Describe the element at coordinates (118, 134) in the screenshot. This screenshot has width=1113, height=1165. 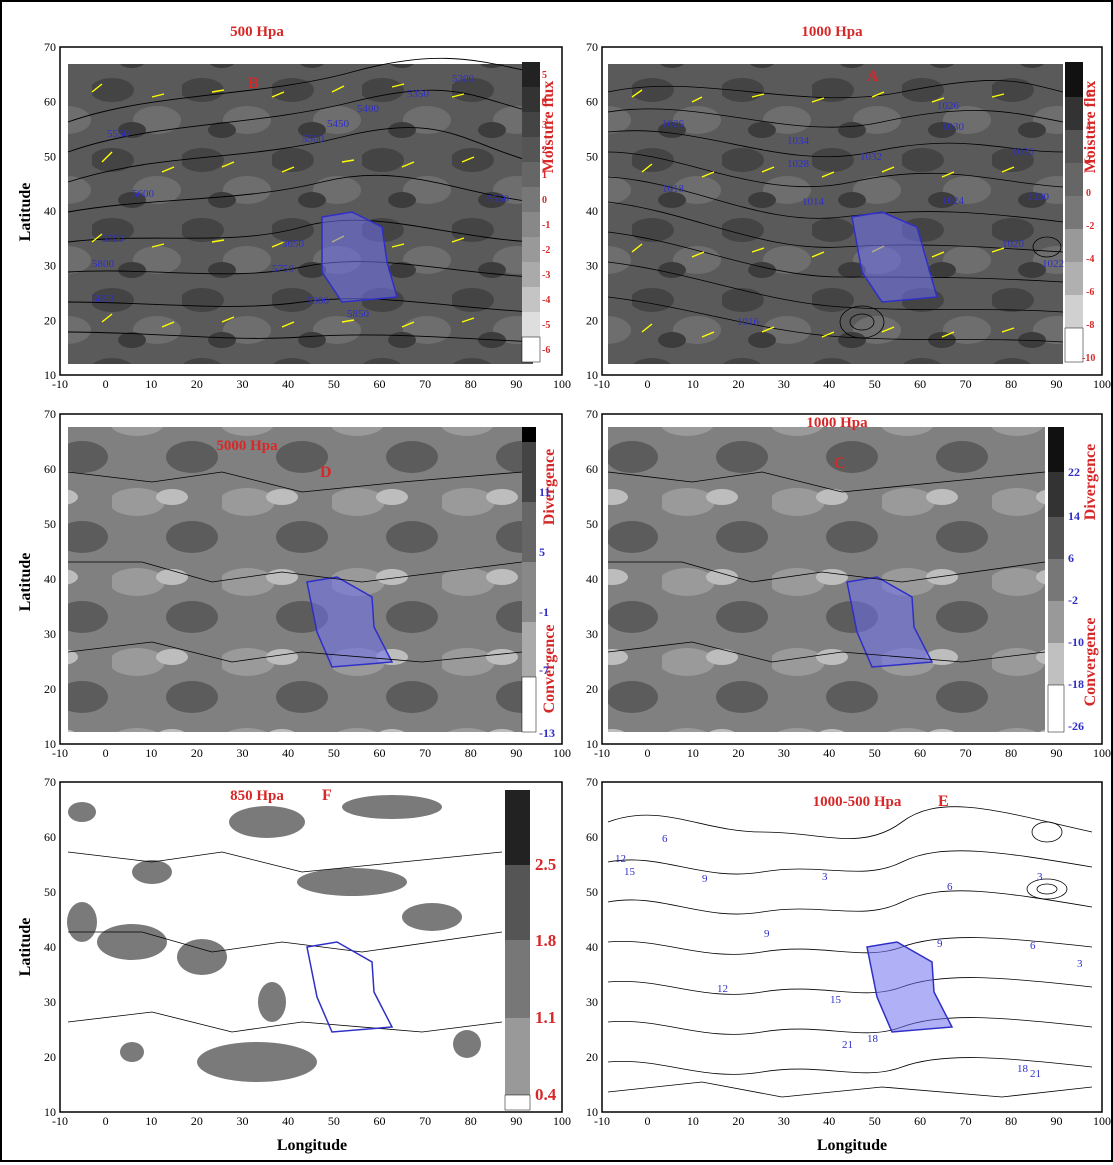
I see `panel-b-contour-label: 5550` at that location.